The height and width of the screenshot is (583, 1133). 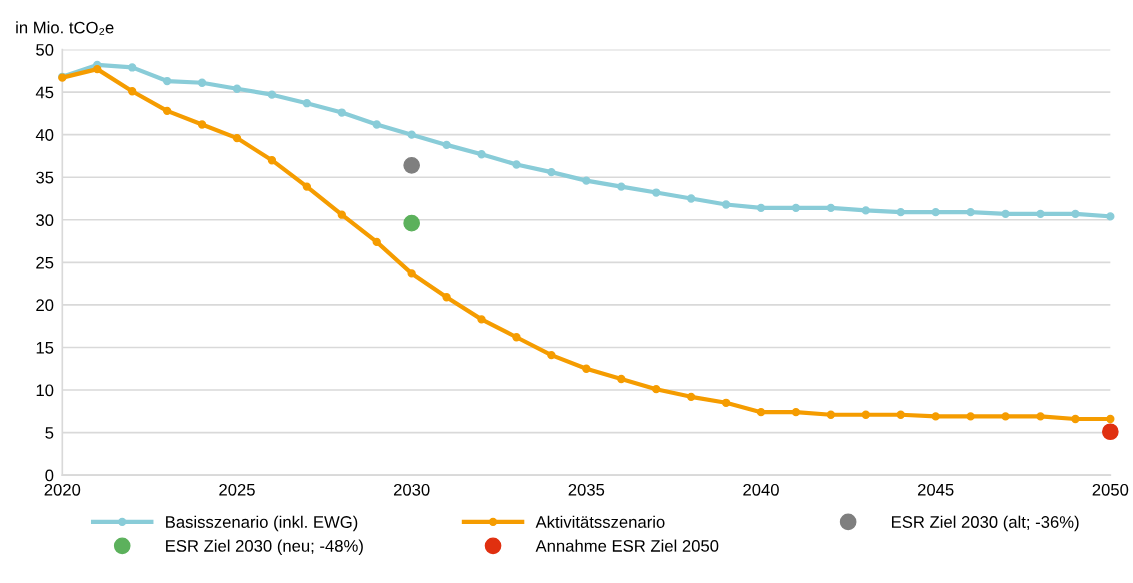 I want to click on x-tick-label: 2040, so click(x=761, y=489).